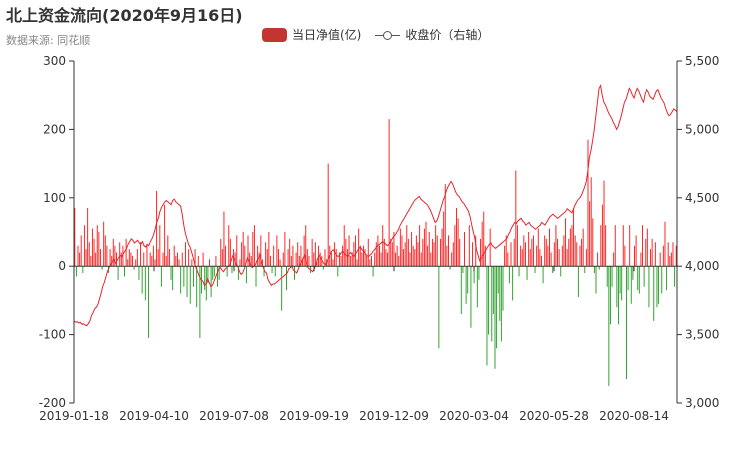 This screenshot has width=750, height=463. Describe the element at coordinates (314, 416) in the screenshot. I see `x-tick-label: 2019-09-19` at that location.